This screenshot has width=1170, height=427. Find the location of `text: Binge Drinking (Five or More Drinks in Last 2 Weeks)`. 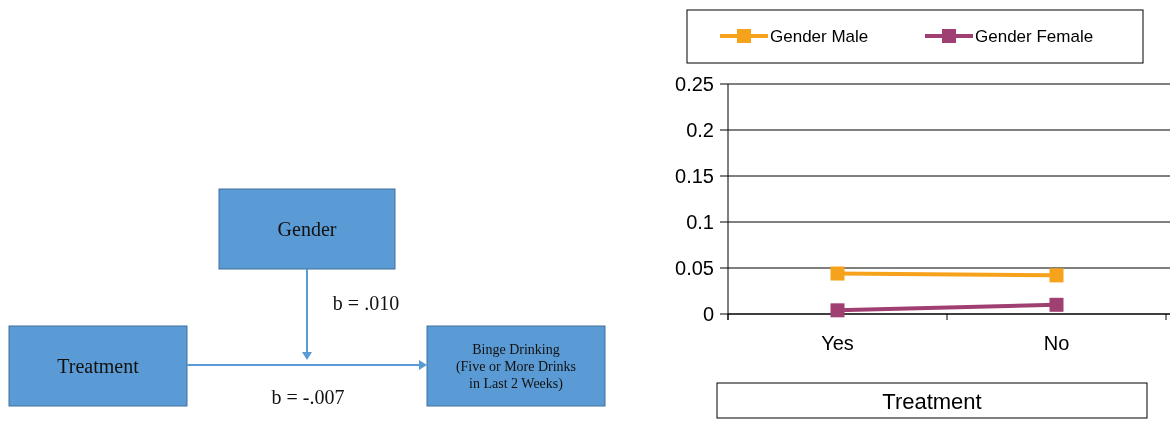

text: Binge Drinking (Five or More Drinks in Last 2 Weeks) is located at coordinates (516, 366).